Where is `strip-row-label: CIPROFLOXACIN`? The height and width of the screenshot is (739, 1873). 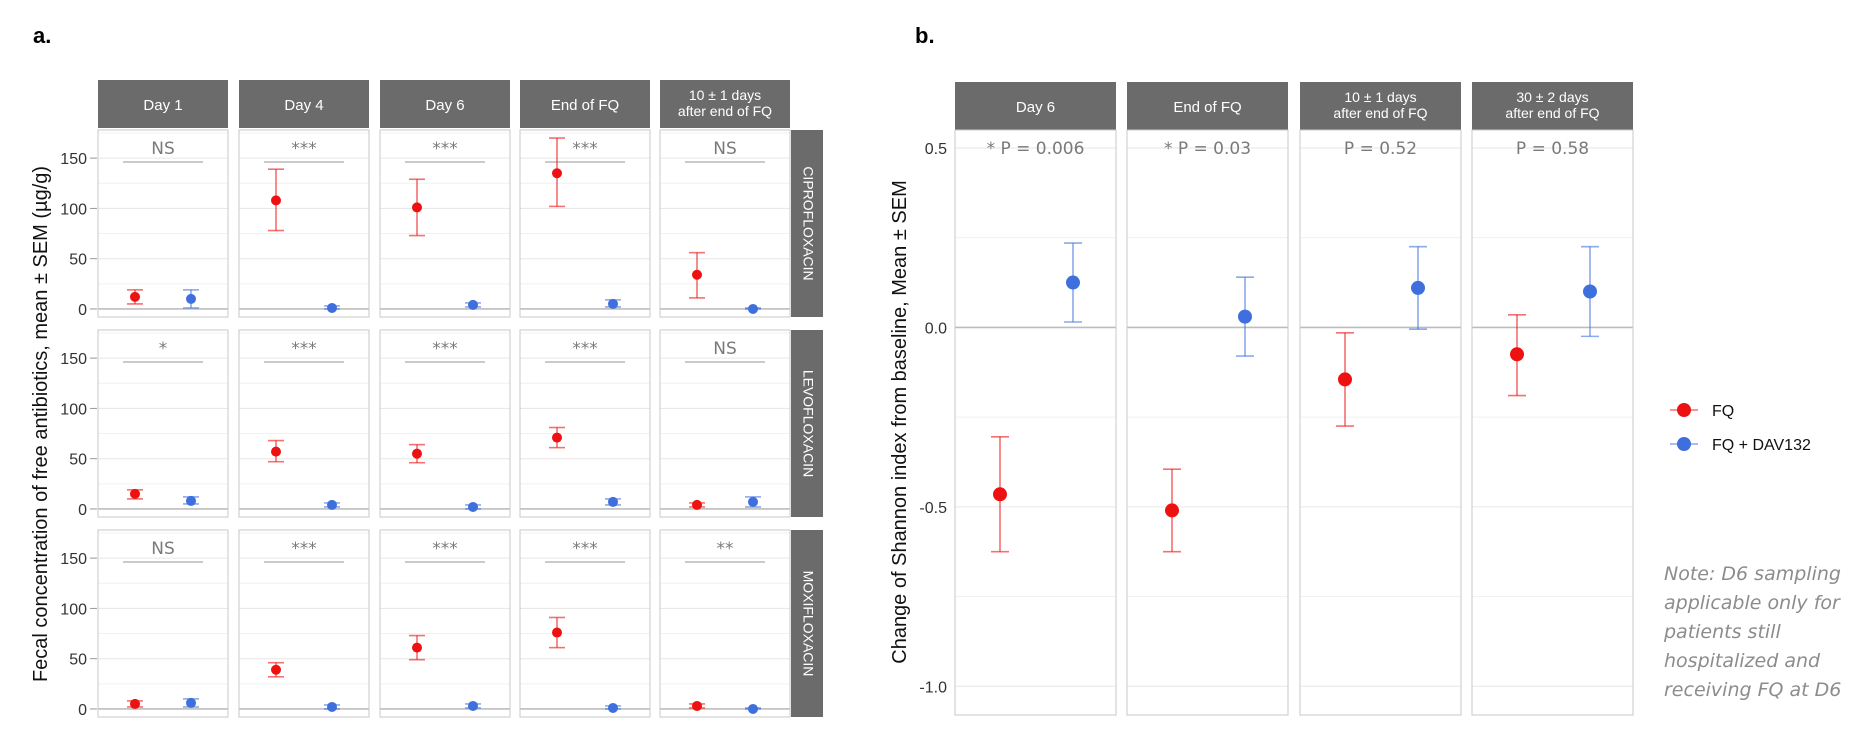
strip-row-label: CIPROFLOXACIN is located at coordinates (808, 223).